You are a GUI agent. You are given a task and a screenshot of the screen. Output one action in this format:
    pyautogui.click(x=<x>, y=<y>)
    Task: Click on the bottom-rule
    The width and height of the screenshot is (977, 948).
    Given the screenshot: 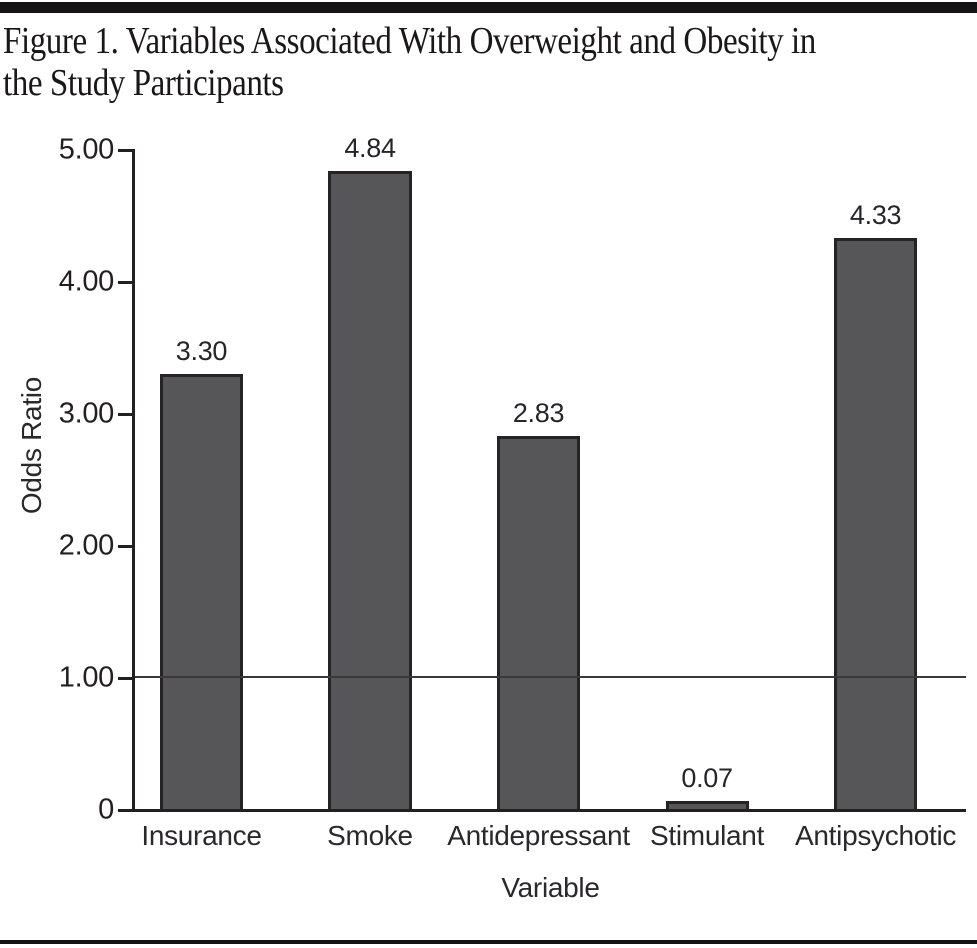 What is the action you would take?
    pyautogui.click(x=488, y=942)
    